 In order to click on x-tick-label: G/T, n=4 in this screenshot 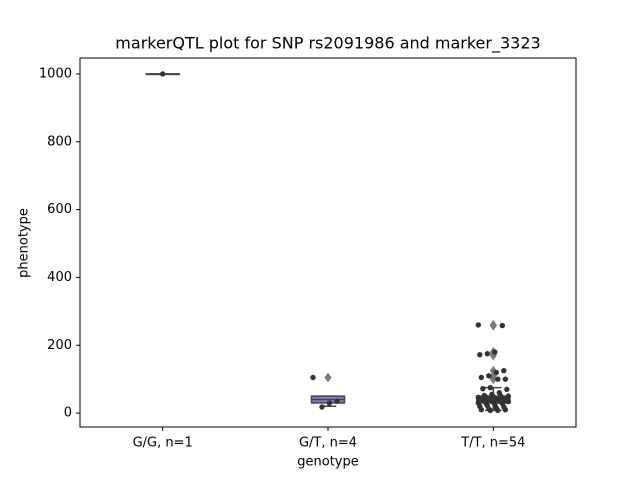, I will do `click(328, 443)`.